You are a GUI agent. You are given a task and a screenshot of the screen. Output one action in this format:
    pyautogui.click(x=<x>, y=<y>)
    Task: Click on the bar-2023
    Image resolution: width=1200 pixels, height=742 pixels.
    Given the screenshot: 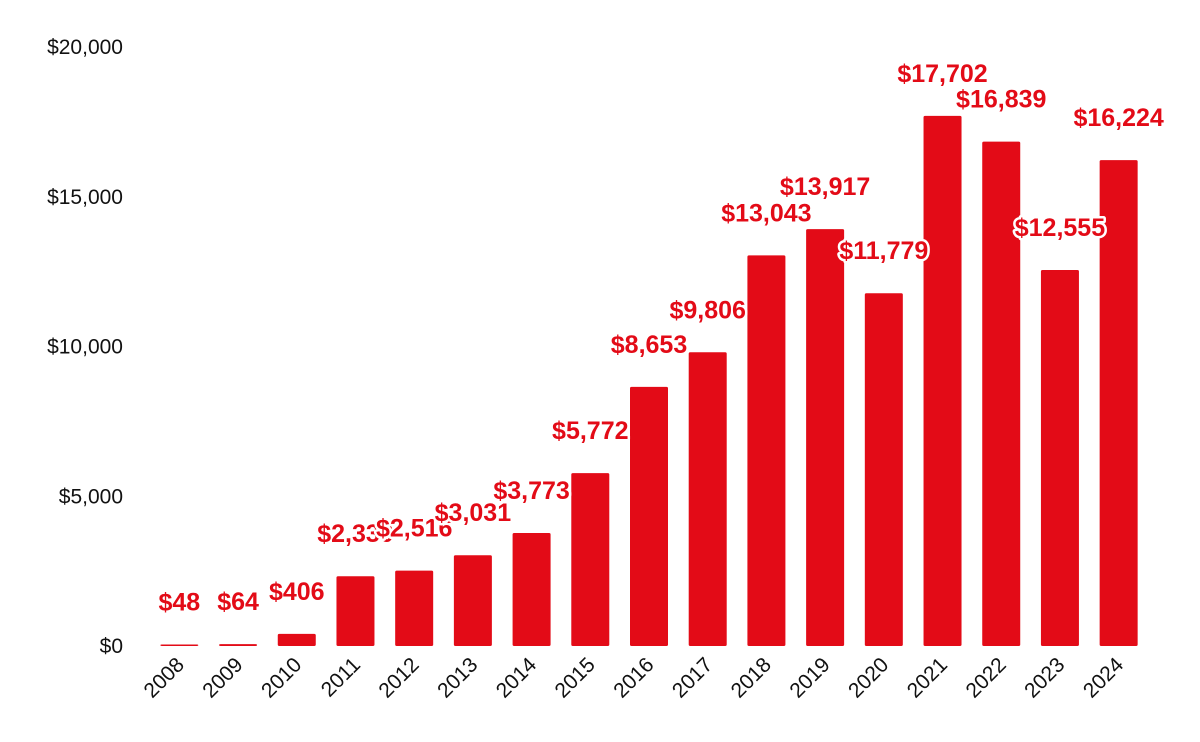 What is the action you would take?
    pyautogui.click(x=1059, y=457)
    